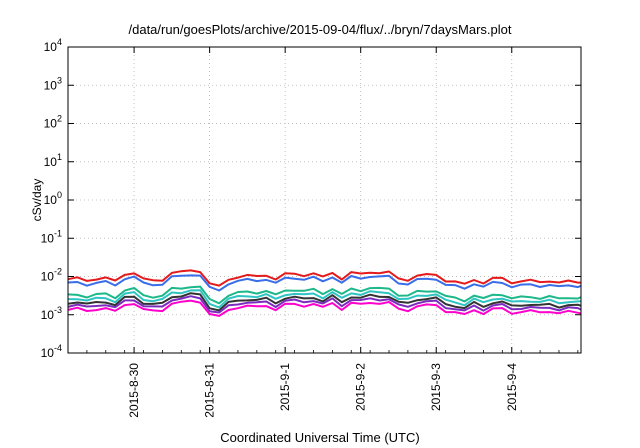  Describe the element at coordinates (210, 390) in the screenshot. I see `x-tick-label: 2015-8-31` at that location.